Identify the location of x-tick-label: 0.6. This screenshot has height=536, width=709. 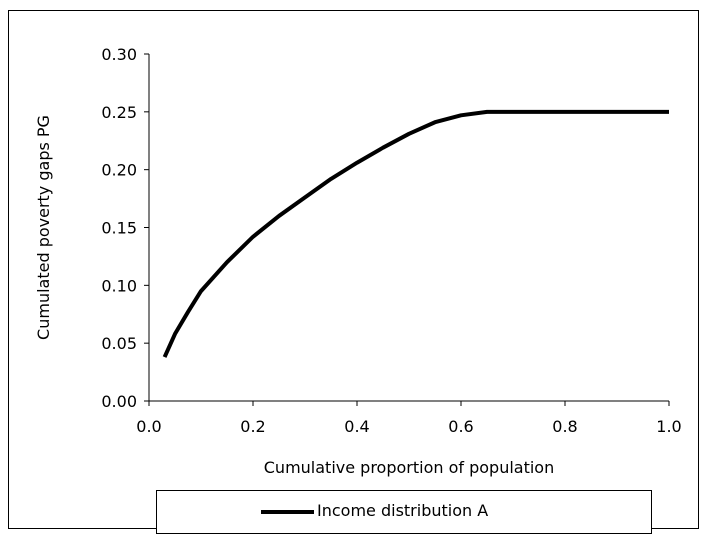
(460, 426).